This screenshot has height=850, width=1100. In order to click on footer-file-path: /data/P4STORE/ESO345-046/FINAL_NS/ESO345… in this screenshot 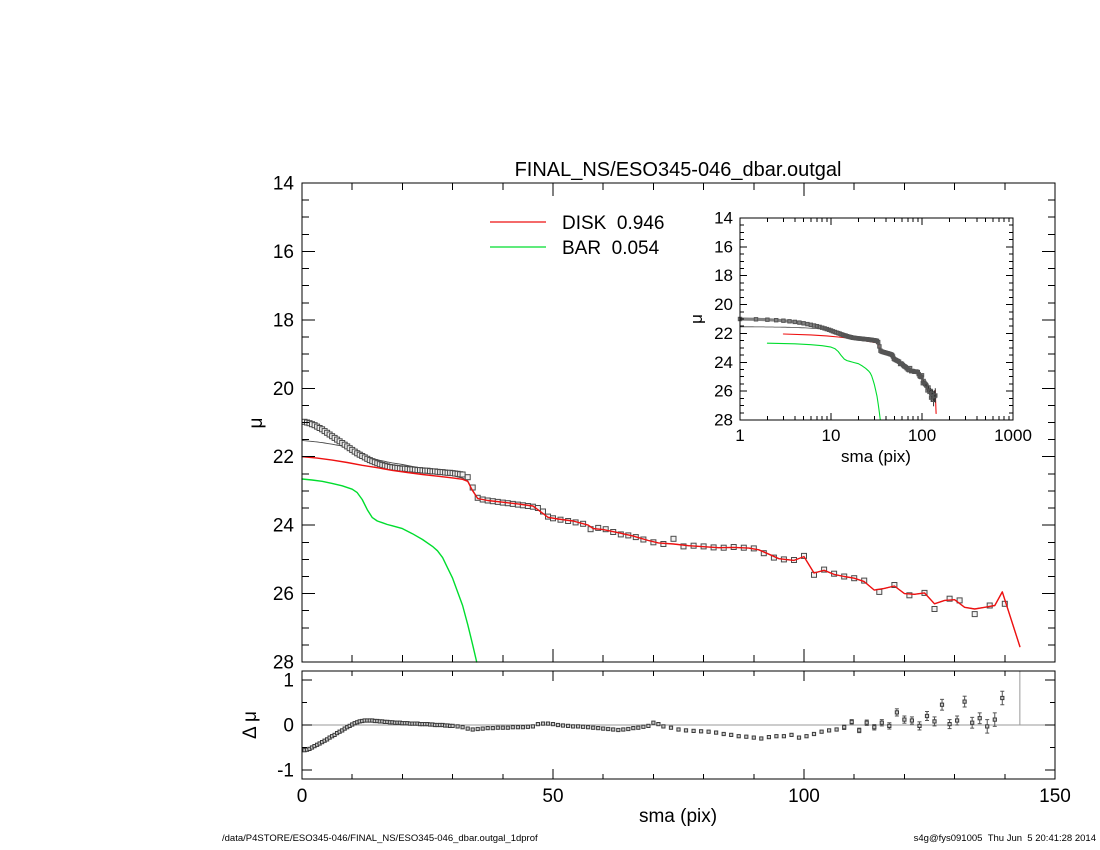, I will do `click(380, 838)`.